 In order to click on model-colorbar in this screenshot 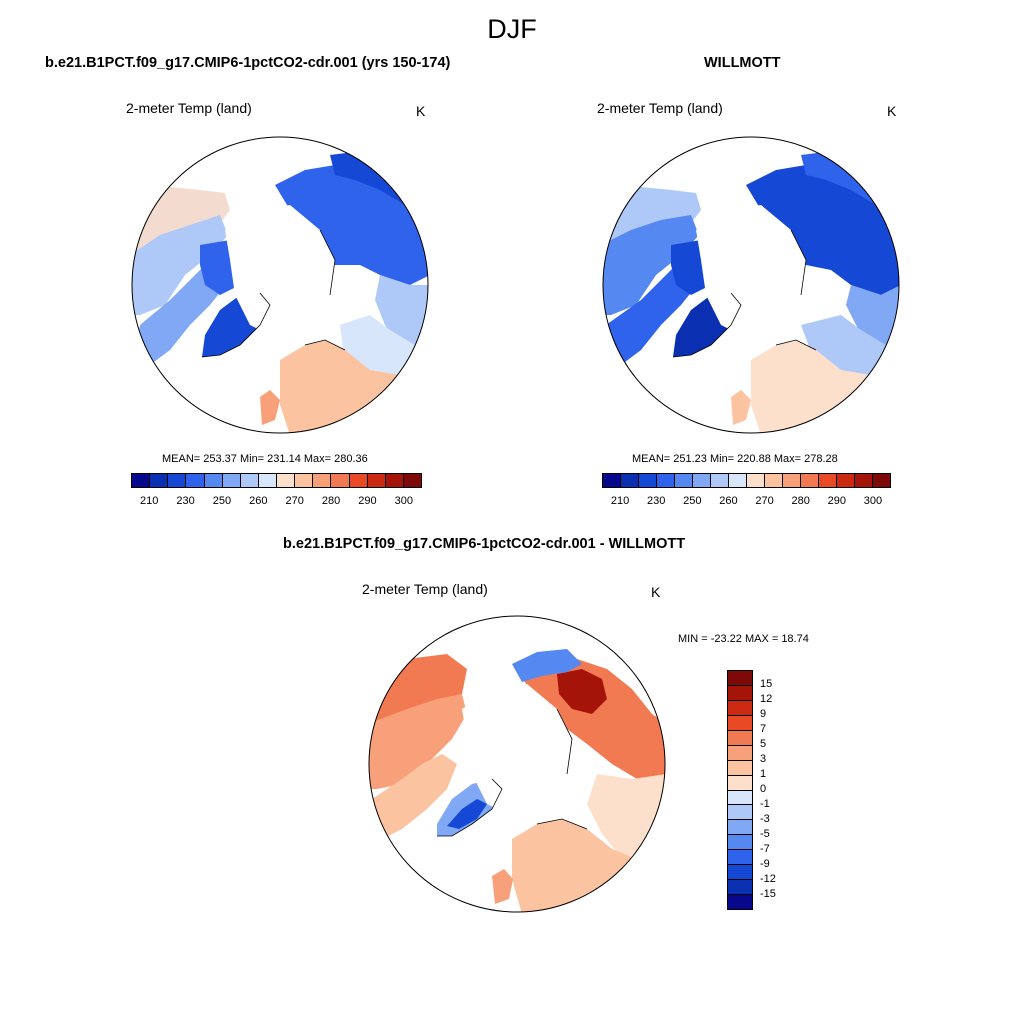, I will do `click(276, 480)`.